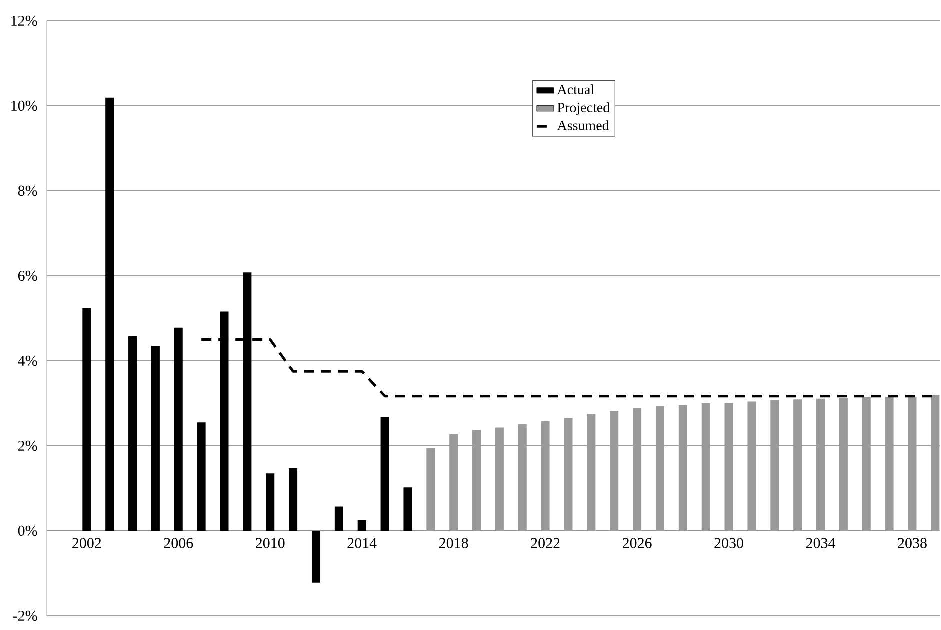 Image resolution: width=941 pixels, height=630 pixels. I want to click on y-tick-label: -2%, so click(25, 616).